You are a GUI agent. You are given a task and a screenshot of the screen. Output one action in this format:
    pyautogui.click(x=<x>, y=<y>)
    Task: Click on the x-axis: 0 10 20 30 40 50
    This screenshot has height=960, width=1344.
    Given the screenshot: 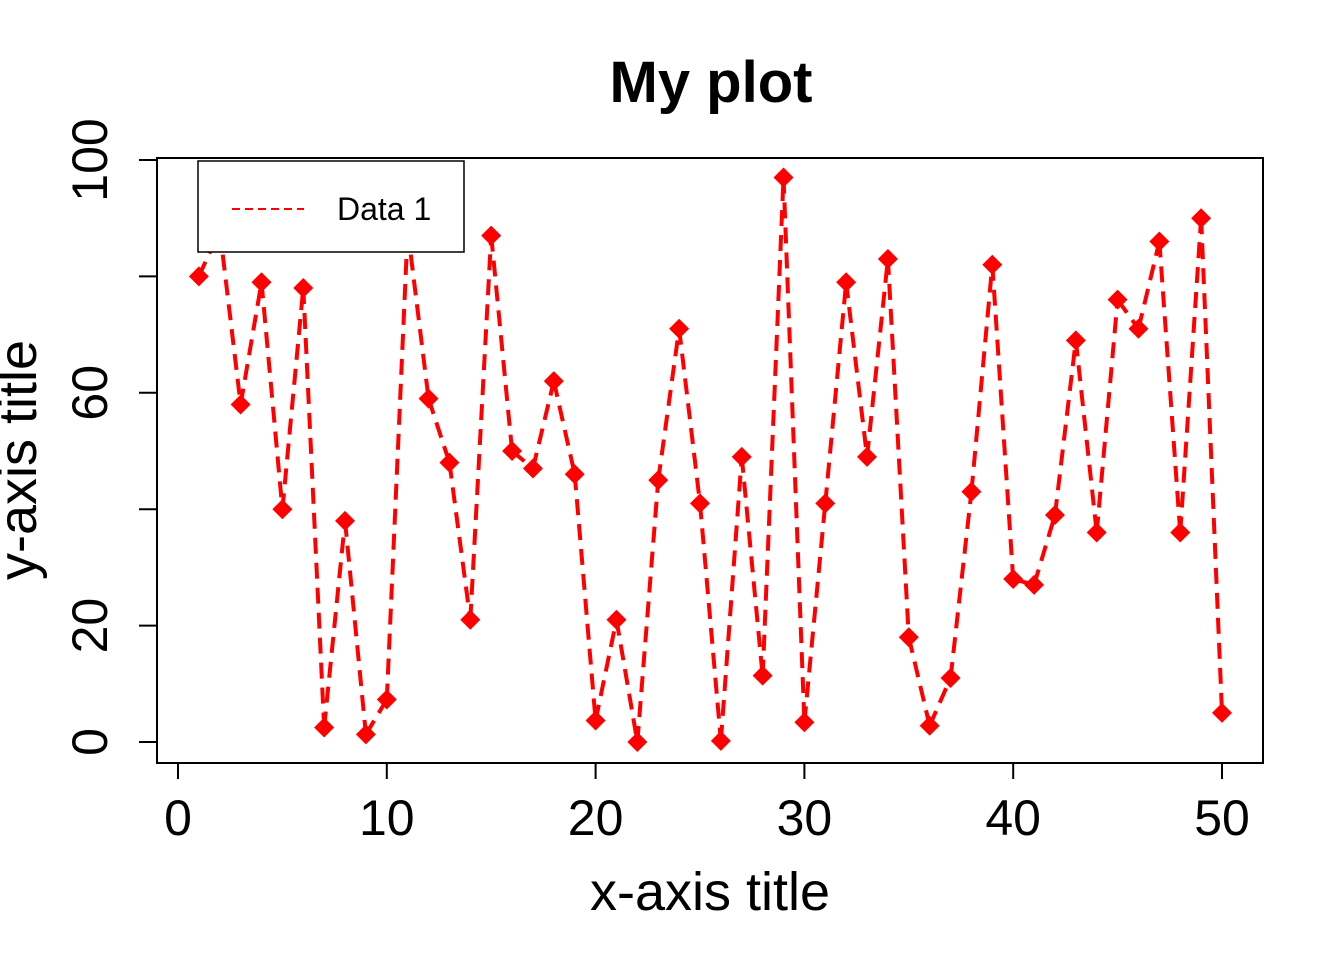 What is the action you would take?
    pyautogui.click(x=707, y=804)
    